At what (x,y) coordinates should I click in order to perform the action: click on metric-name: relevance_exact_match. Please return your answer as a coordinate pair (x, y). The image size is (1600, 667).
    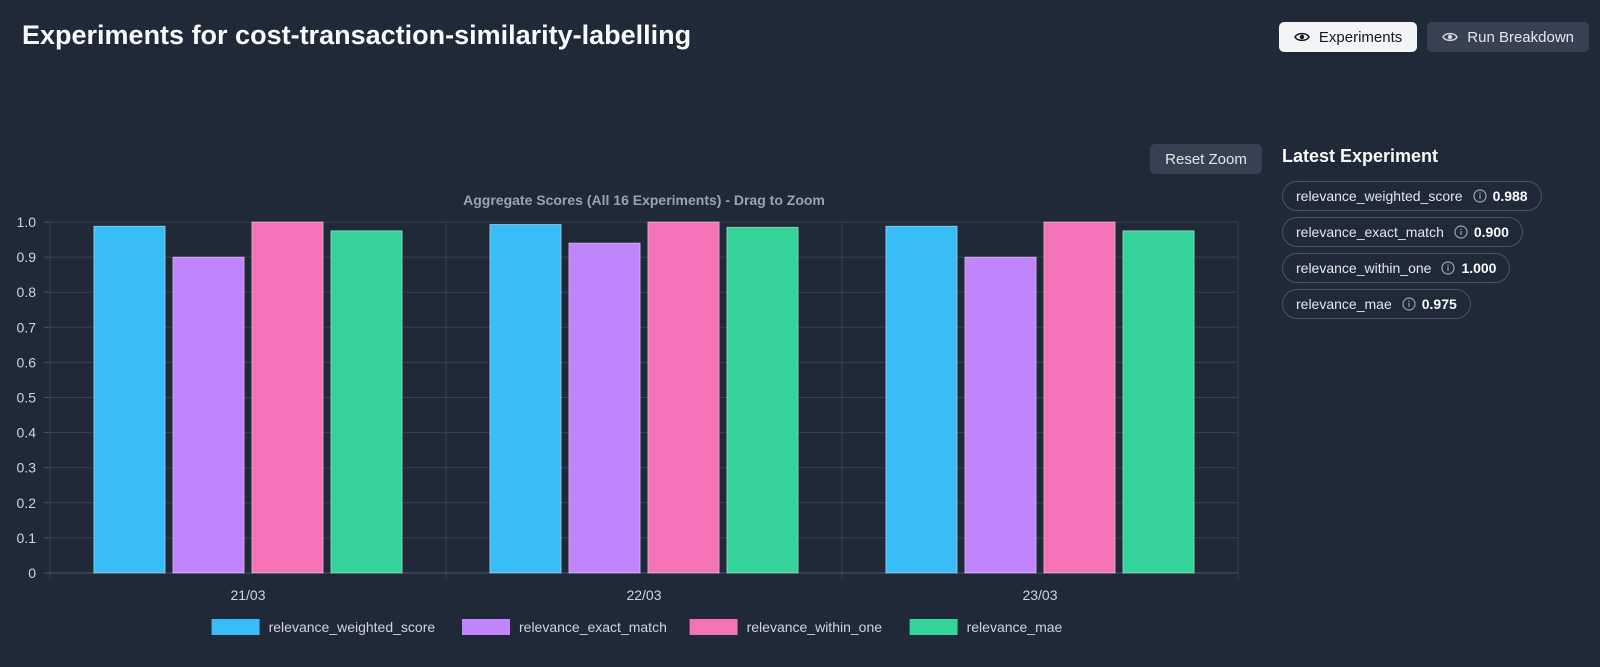
    Looking at the image, I should click on (1370, 232).